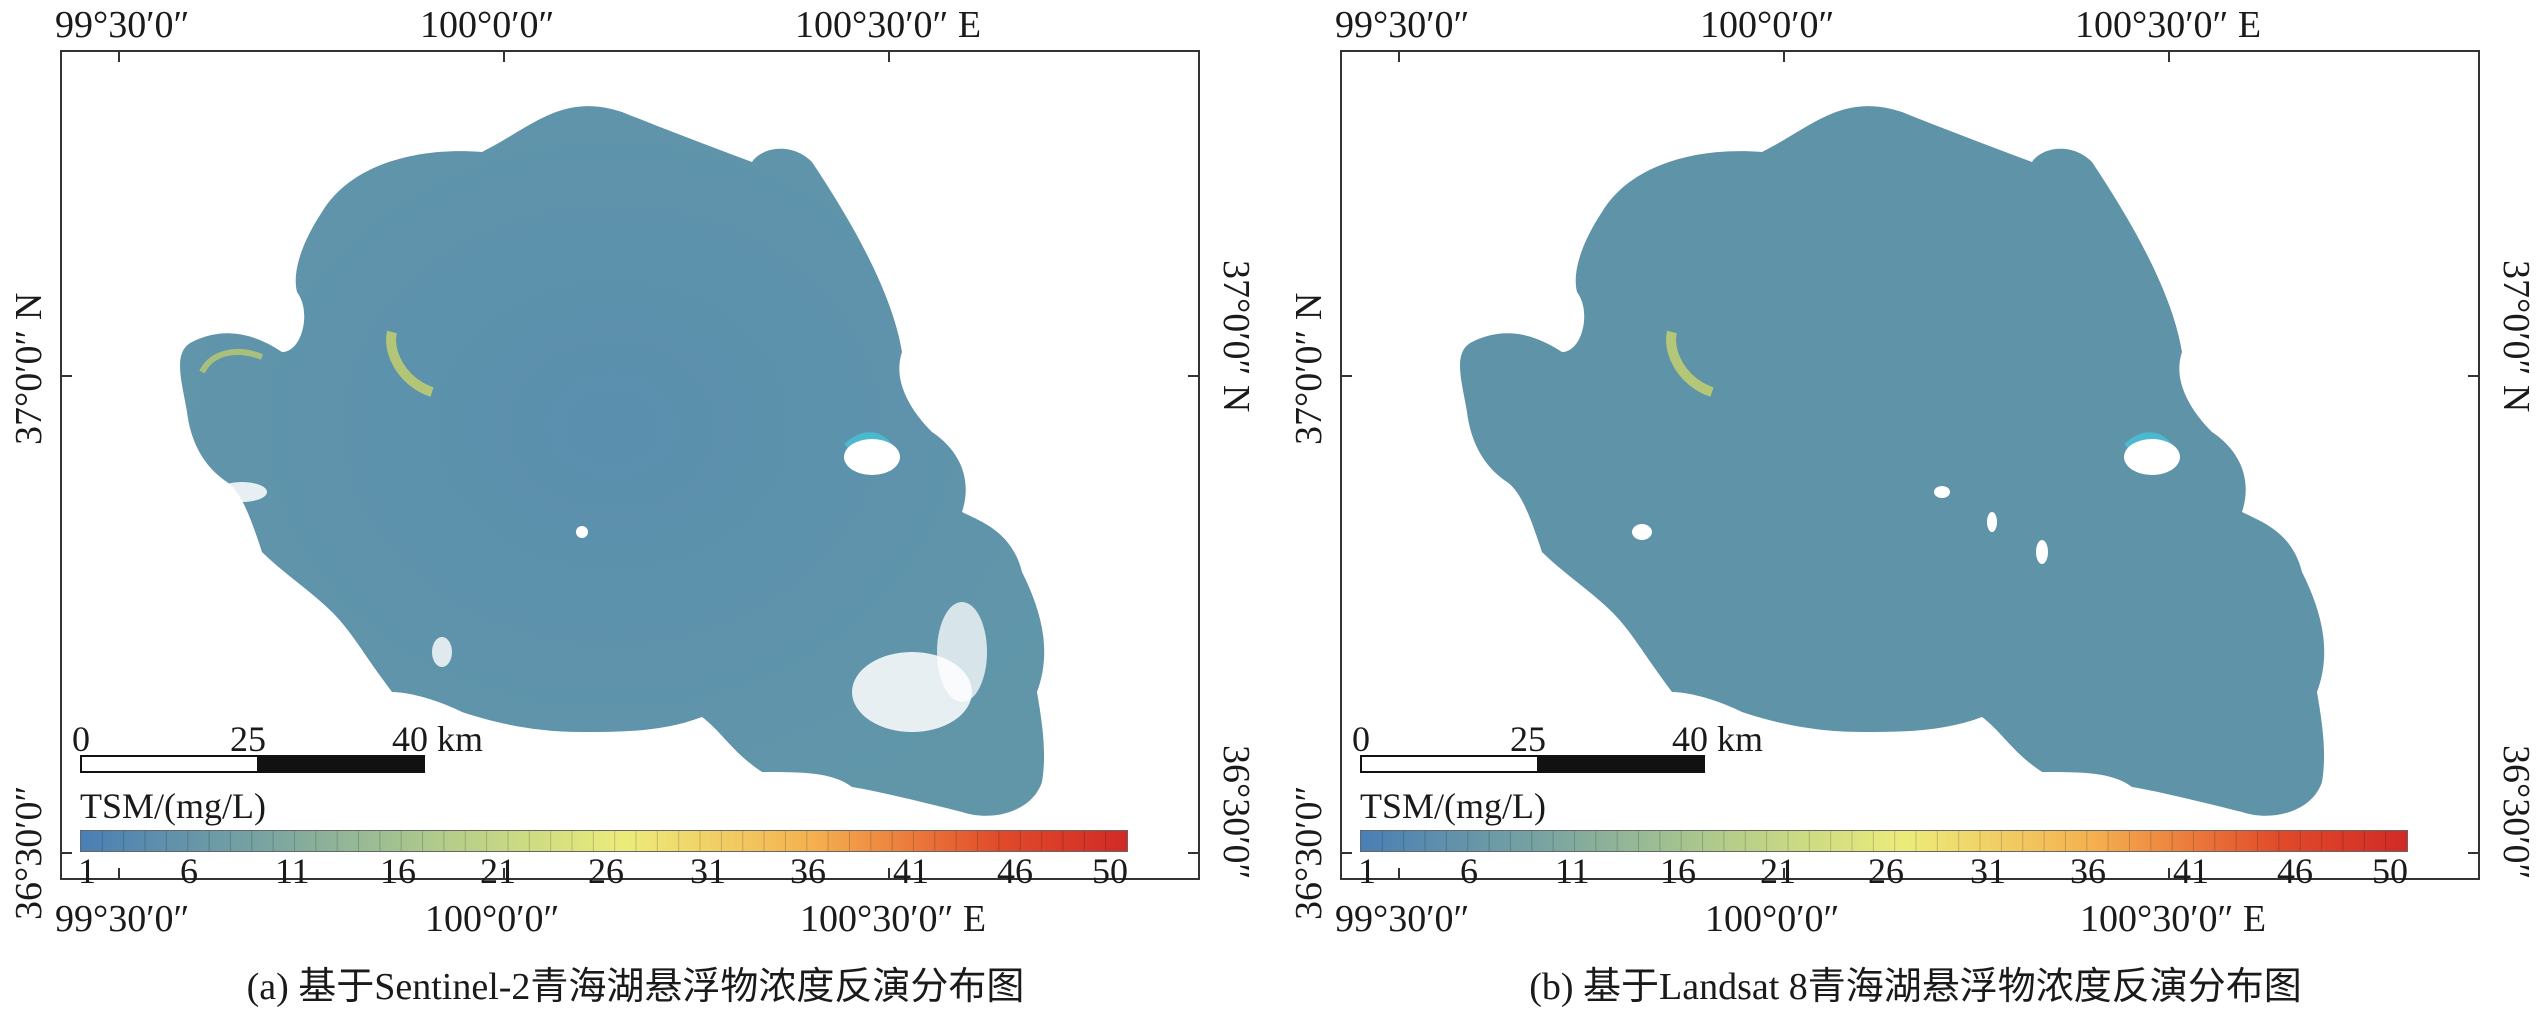 Image resolution: width=2542 pixels, height=1010 pixels. What do you see at coordinates (635, 987) in the screenshot?
I see `figure-caption: (a) 基于Sentinel-2青海湖悬浮物浓度反演分布图` at bounding box center [635, 987].